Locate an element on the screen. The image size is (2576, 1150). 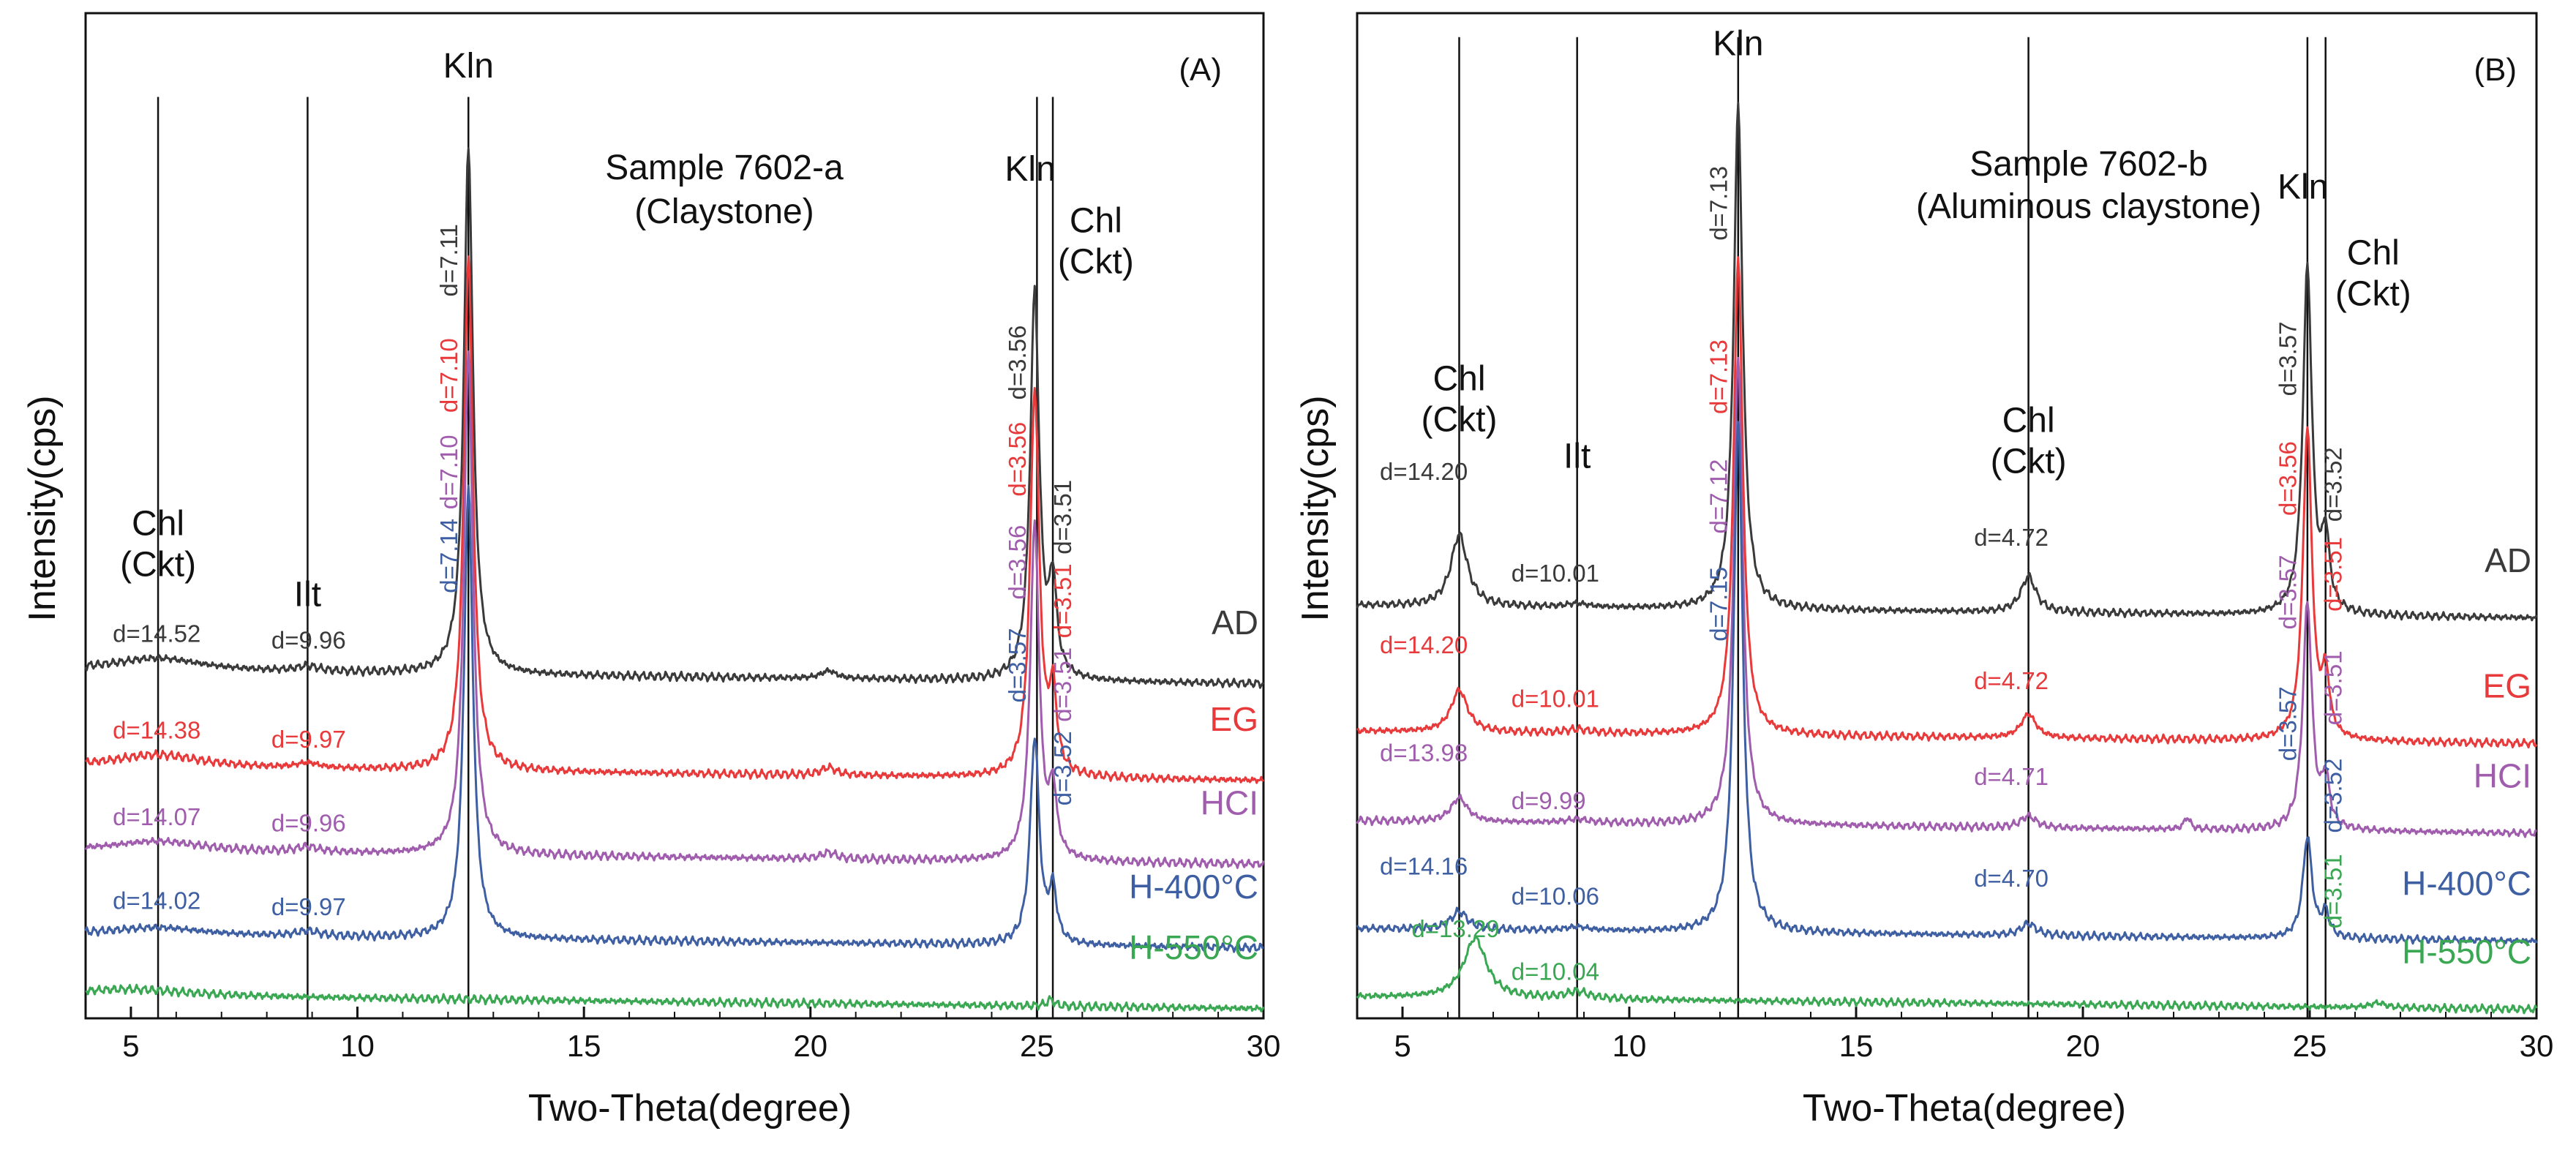
d-spacing-label: d=10.06 is located at coordinates (1556, 896).